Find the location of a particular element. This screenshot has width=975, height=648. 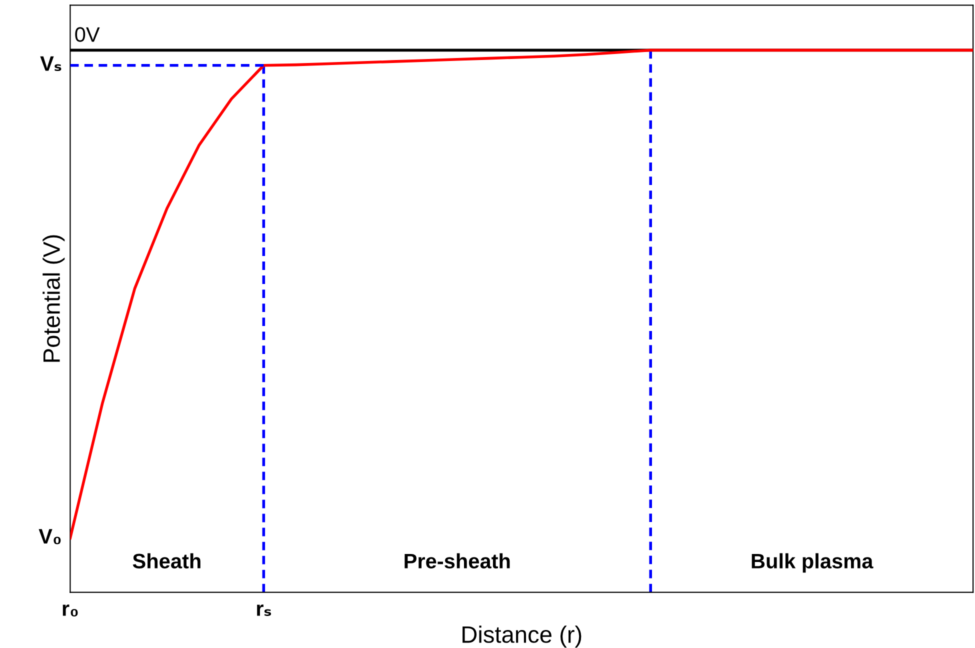

x-tick-label: rₛ is located at coordinates (264, 610).